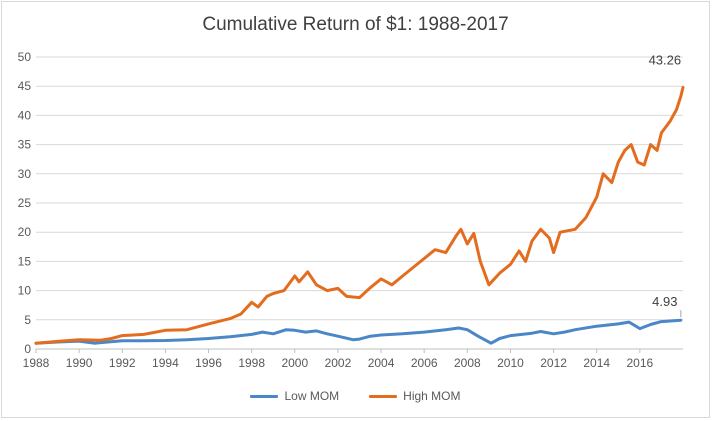 The image size is (713, 421). Describe the element at coordinates (79, 363) in the screenshot. I see `x-tick-label: 1990` at that location.